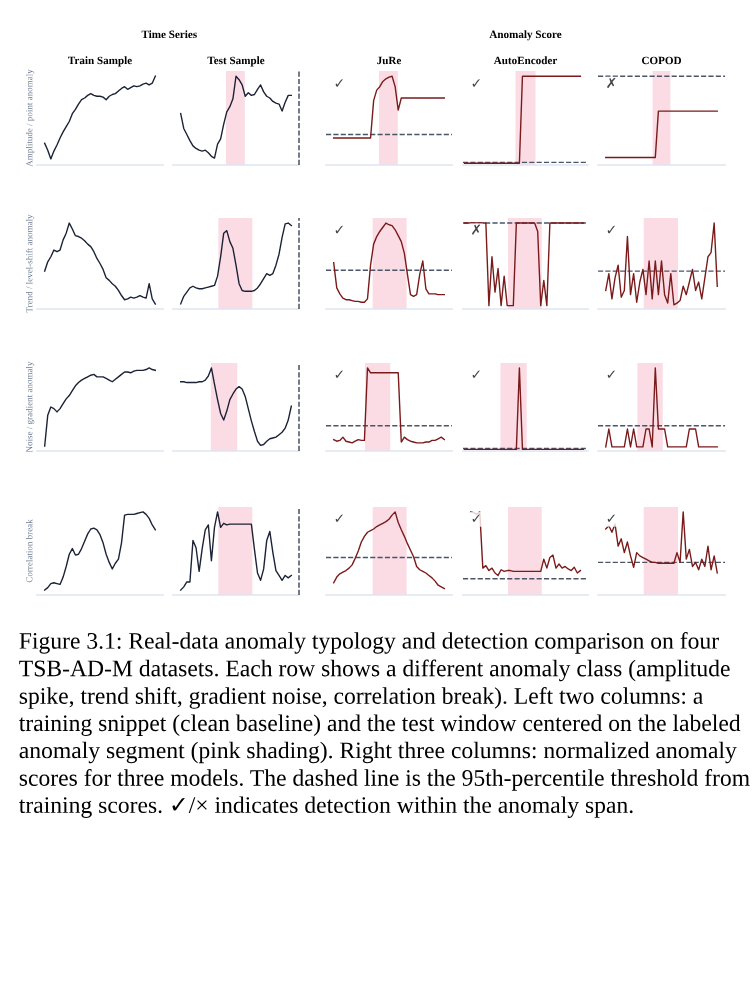 Image resolution: width=752 pixels, height=1006 pixels. I want to click on y-axis-title: Trend / level-shift anomaly, so click(30, 263).